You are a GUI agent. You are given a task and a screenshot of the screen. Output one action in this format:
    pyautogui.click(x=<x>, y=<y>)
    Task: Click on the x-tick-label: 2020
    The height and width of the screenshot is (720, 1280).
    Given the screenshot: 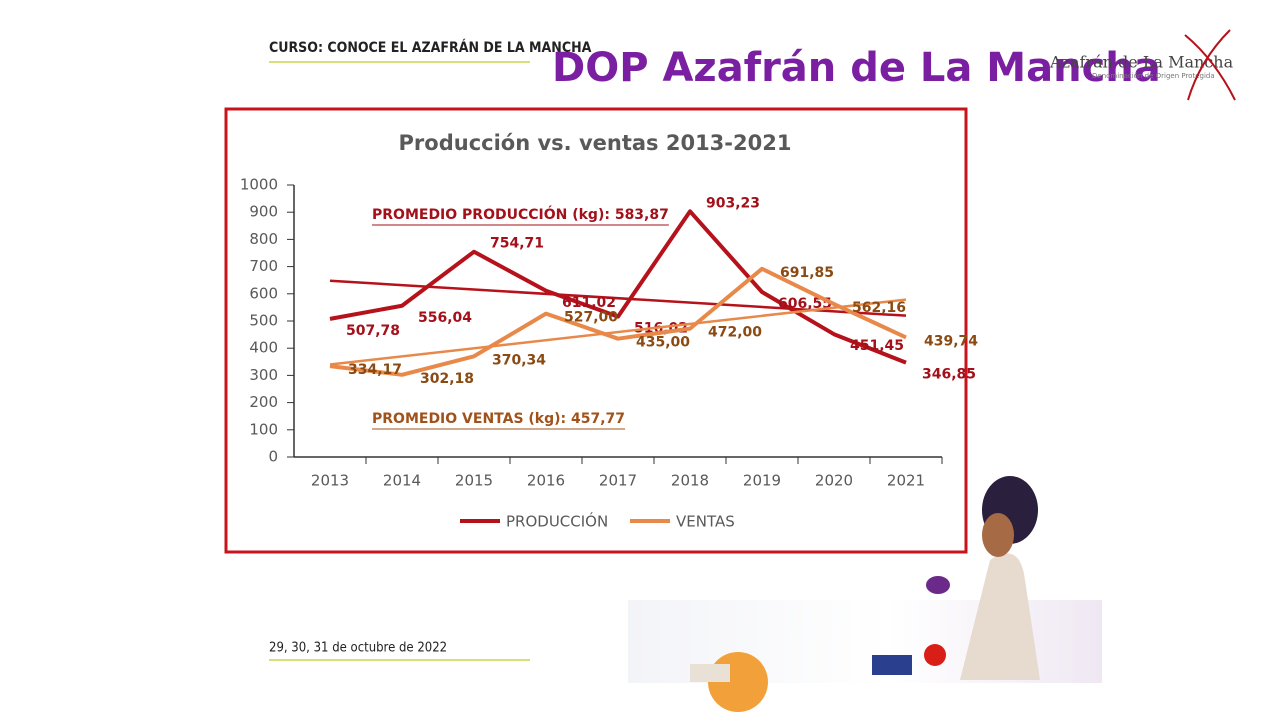 What is the action you would take?
    pyautogui.click(x=834, y=481)
    